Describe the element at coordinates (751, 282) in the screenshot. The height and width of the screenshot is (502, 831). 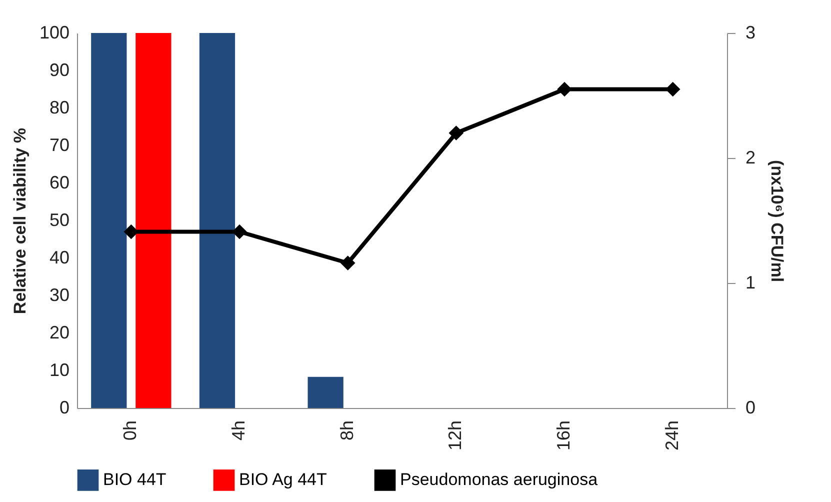
I see `y2-tick-label: 1` at that location.